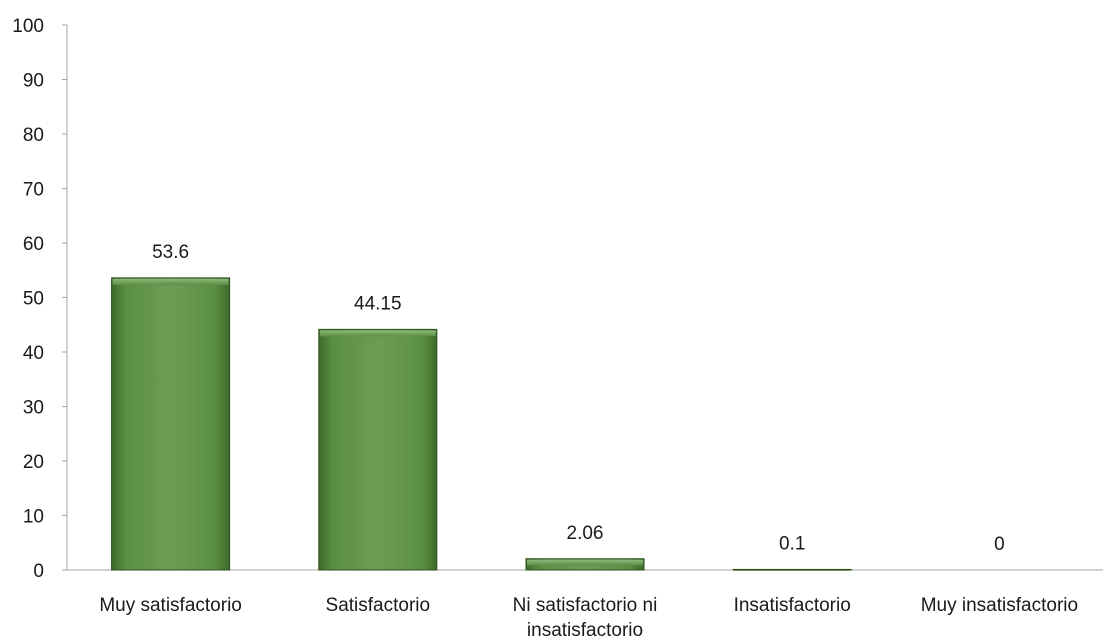  Describe the element at coordinates (792, 543) in the screenshot. I see `data-label: 0.1` at that location.